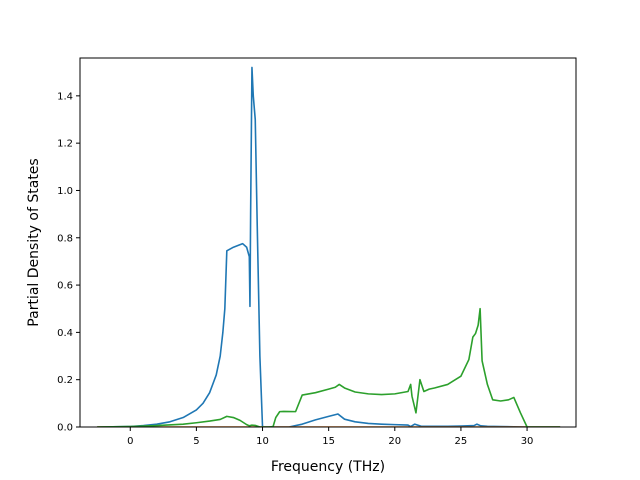  Describe the element at coordinates (328, 441) in the screenshot. I see `x-tick-label: 15` at that location.